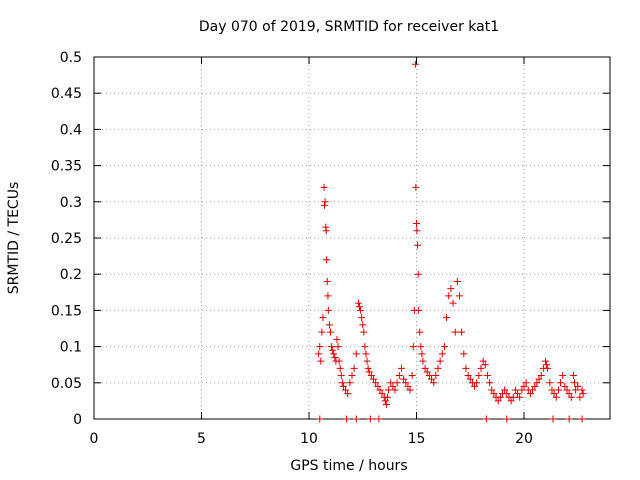  Describe the element at coordinates (66, 239) in the screenshot. I see `y-tick-label: 0.25` at that location.